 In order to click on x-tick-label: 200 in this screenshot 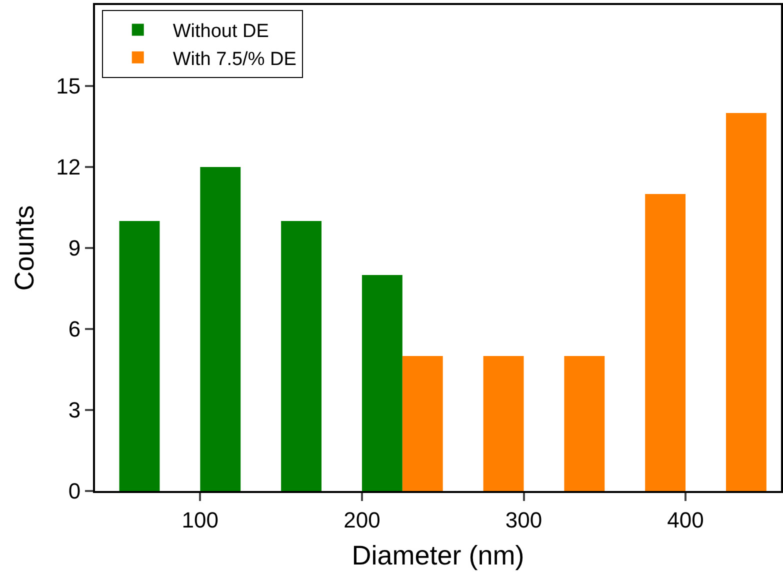, I will do `click(362, 519)`.